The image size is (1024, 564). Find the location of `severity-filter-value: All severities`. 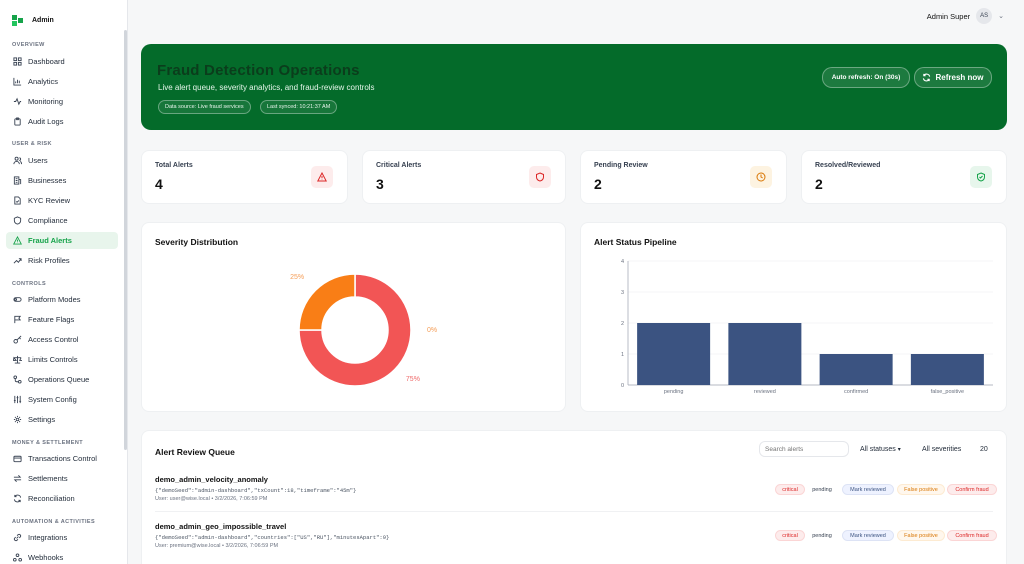

severity-filter-value: All severities is located at coordinates (942, 449).